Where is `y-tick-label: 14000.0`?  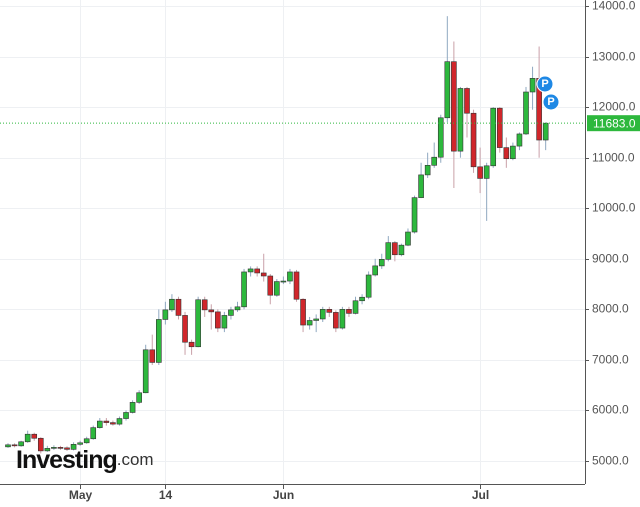
y-tick-label: 14000.0 is located at coordinates (614, 6).